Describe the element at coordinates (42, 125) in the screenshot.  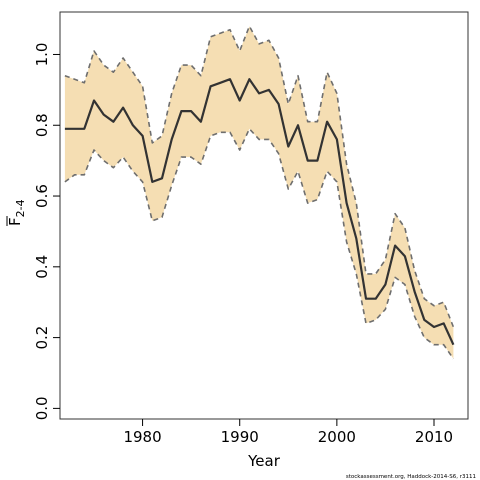
I see `y-tick-label-4: 0.8` at that location.